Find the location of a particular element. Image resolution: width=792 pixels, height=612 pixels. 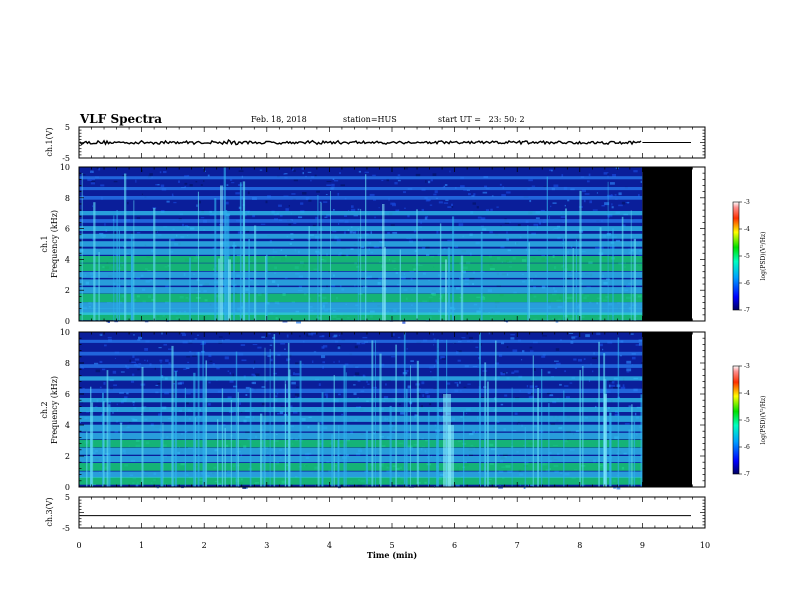

ch1-colorbar is located at coordinates (736, 256).